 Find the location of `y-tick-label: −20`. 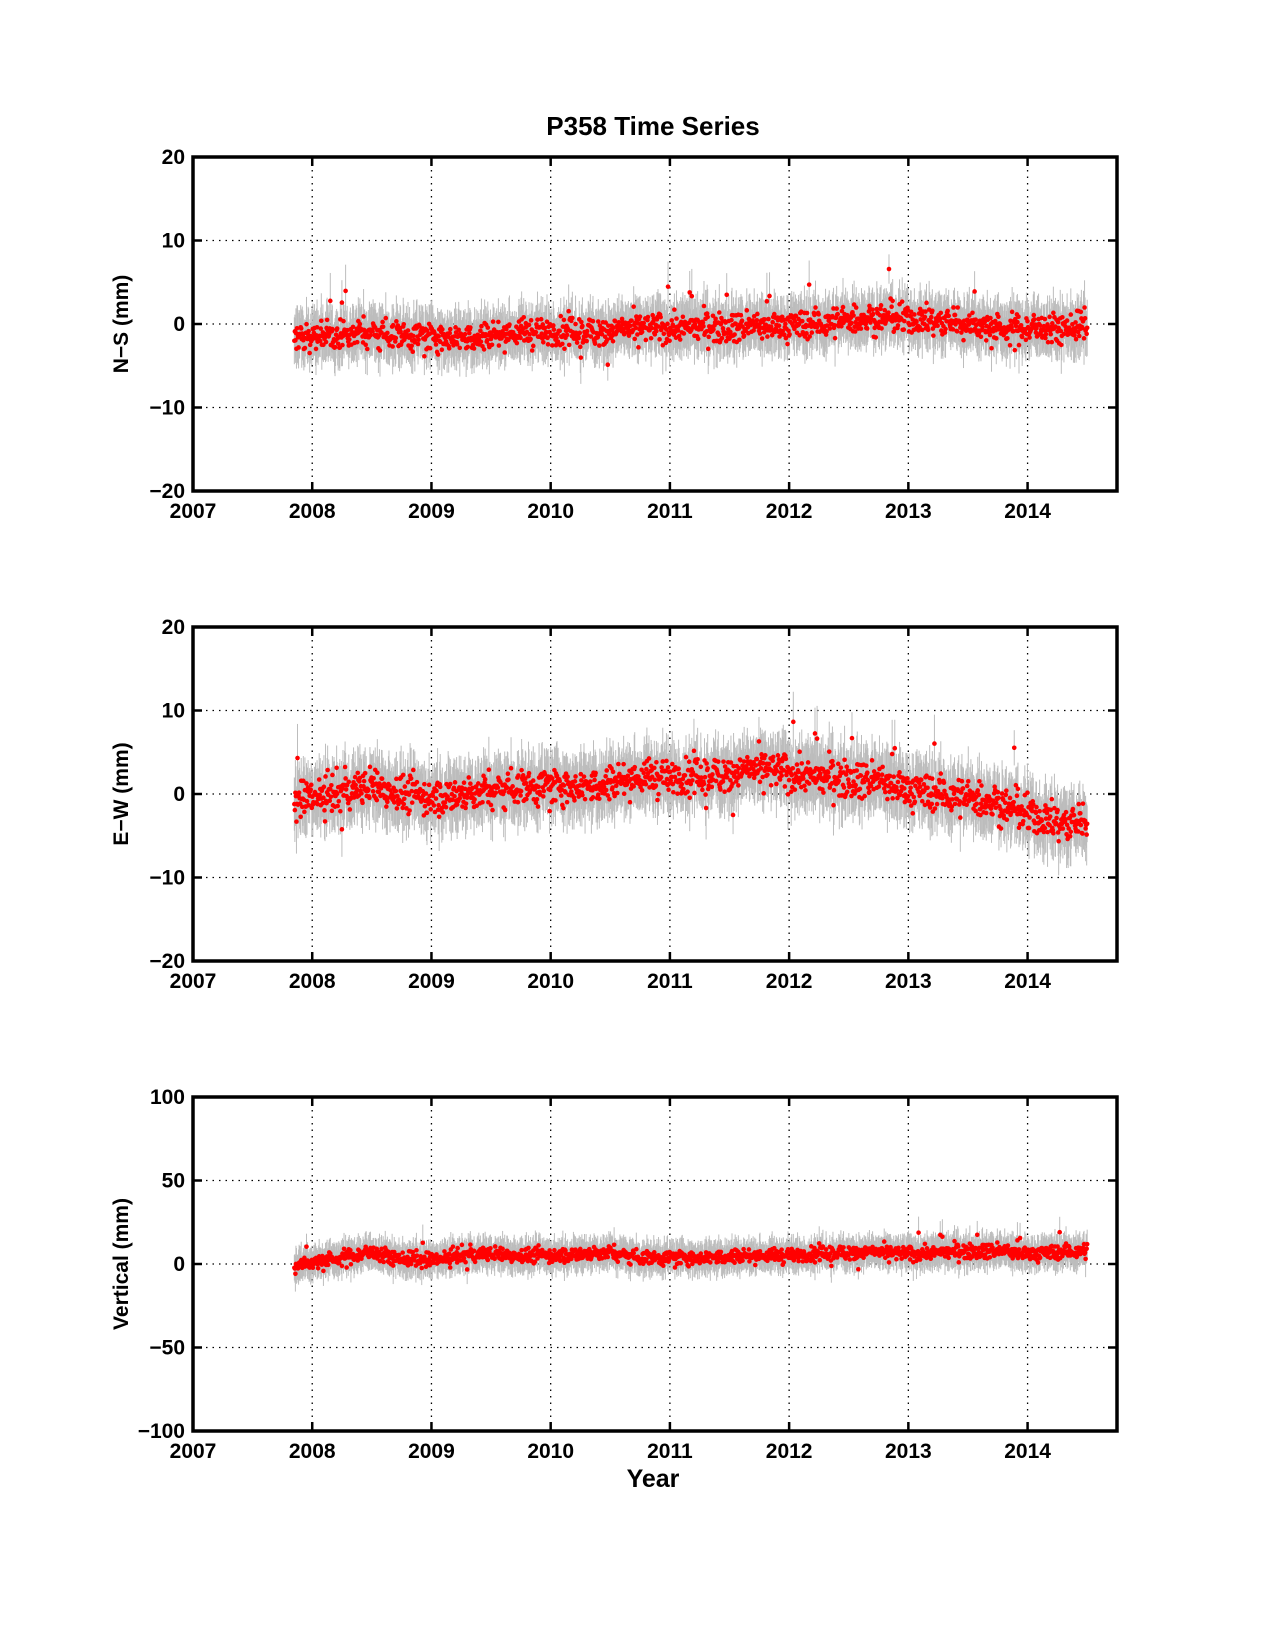

y-tick-label: −20 is located at coordinates (167, 491).